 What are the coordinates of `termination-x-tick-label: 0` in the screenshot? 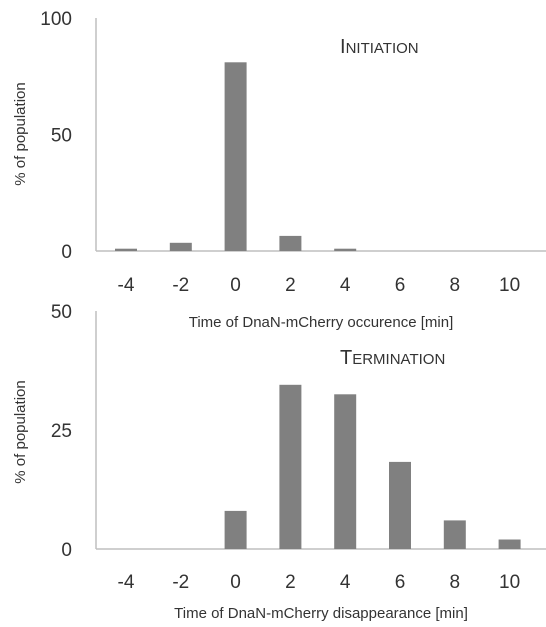 It's located at (235, 582).